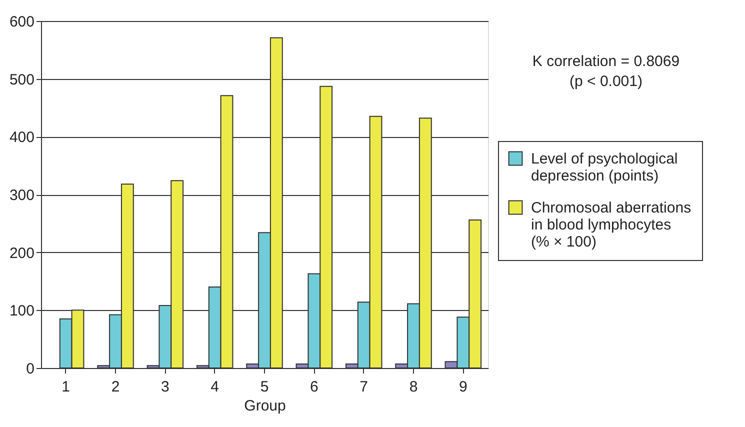 Image resolution: width=745 pixels, height=427 pixels. Describe the element at coordinates (314, 387) in the screenshot. I see `x-tick-label: 6` at that location.